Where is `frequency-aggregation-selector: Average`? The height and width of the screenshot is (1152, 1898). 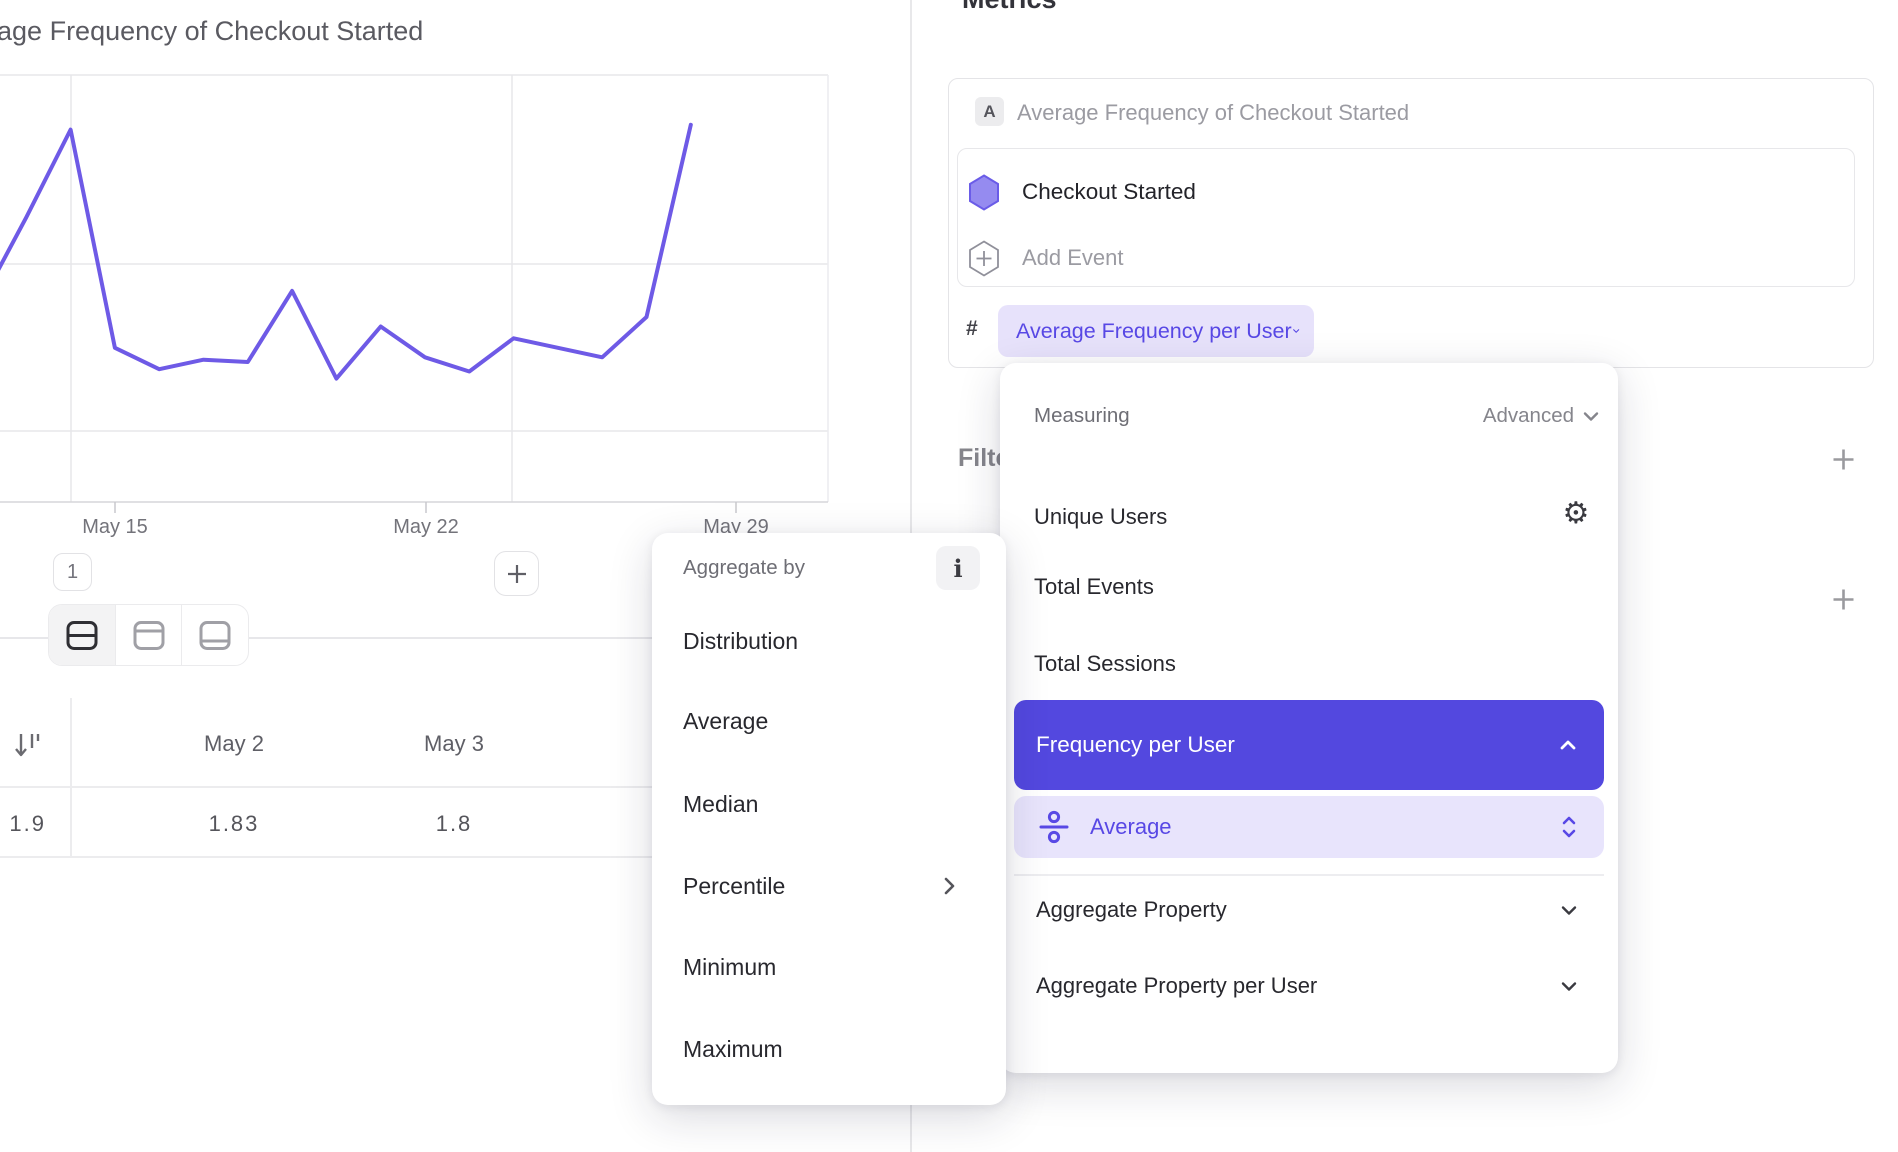 frequency-aggregation-selector: Average is located at coordinates (1309, 827).